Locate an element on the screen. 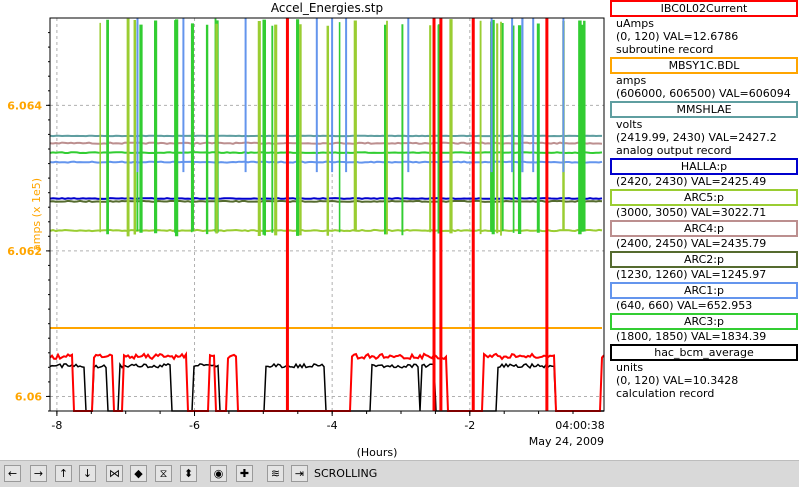 This screenshot has width=799, height=487. center-button: ✚ is located at coordinates (244, 473).